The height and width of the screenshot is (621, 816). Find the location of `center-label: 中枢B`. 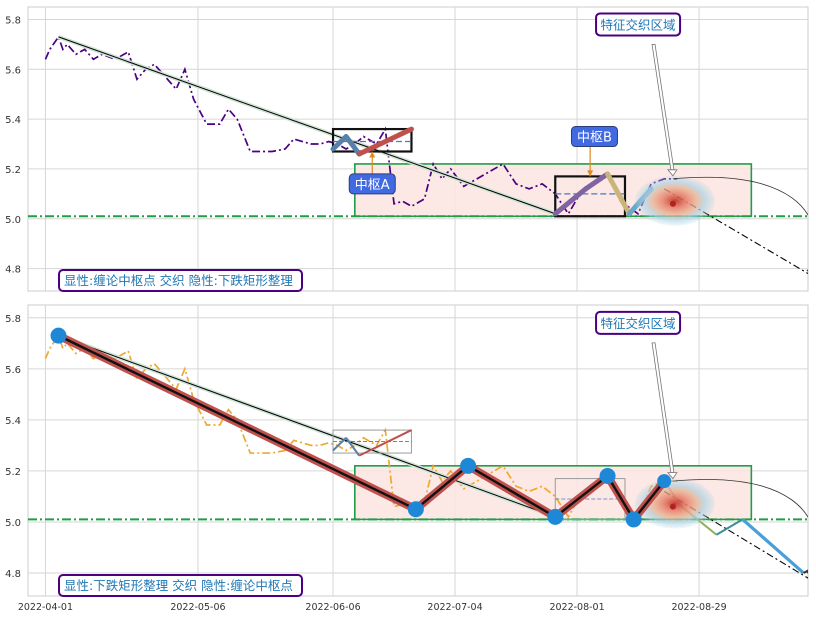

center-label: 中枢B is located at coordinates (594, 138).